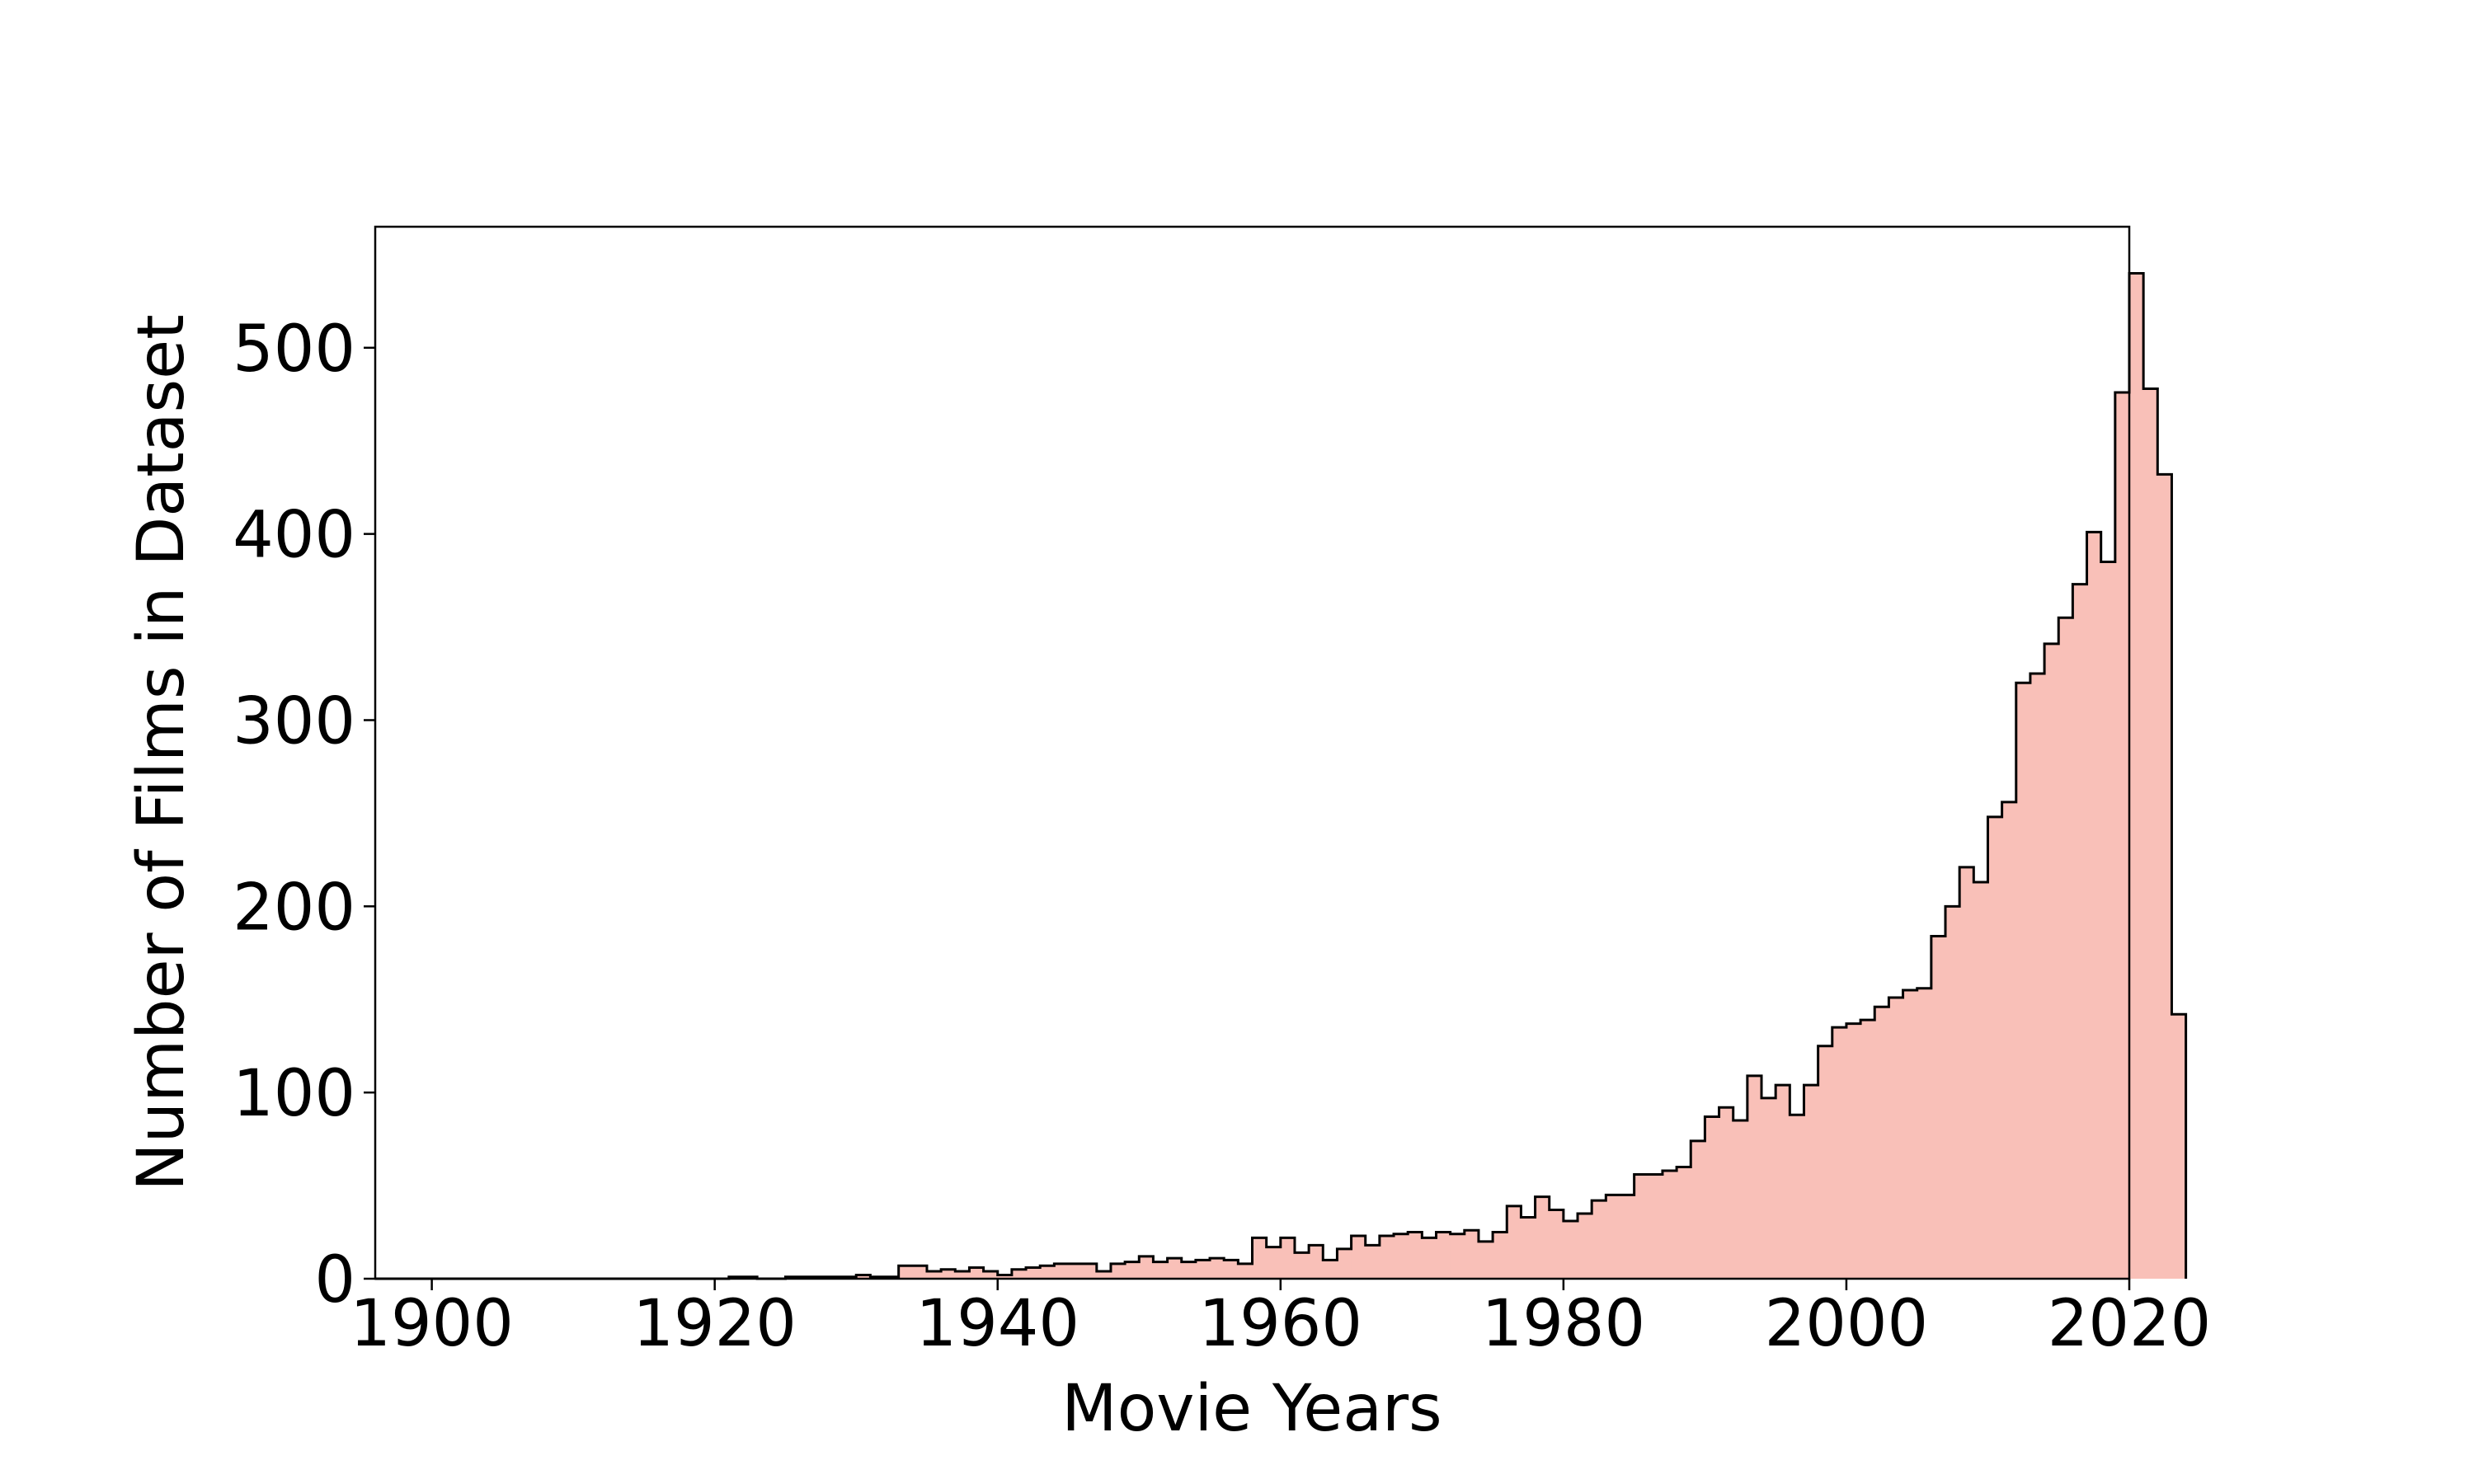  I want to click on x-tick-label: 1900, so click(432, 1324).